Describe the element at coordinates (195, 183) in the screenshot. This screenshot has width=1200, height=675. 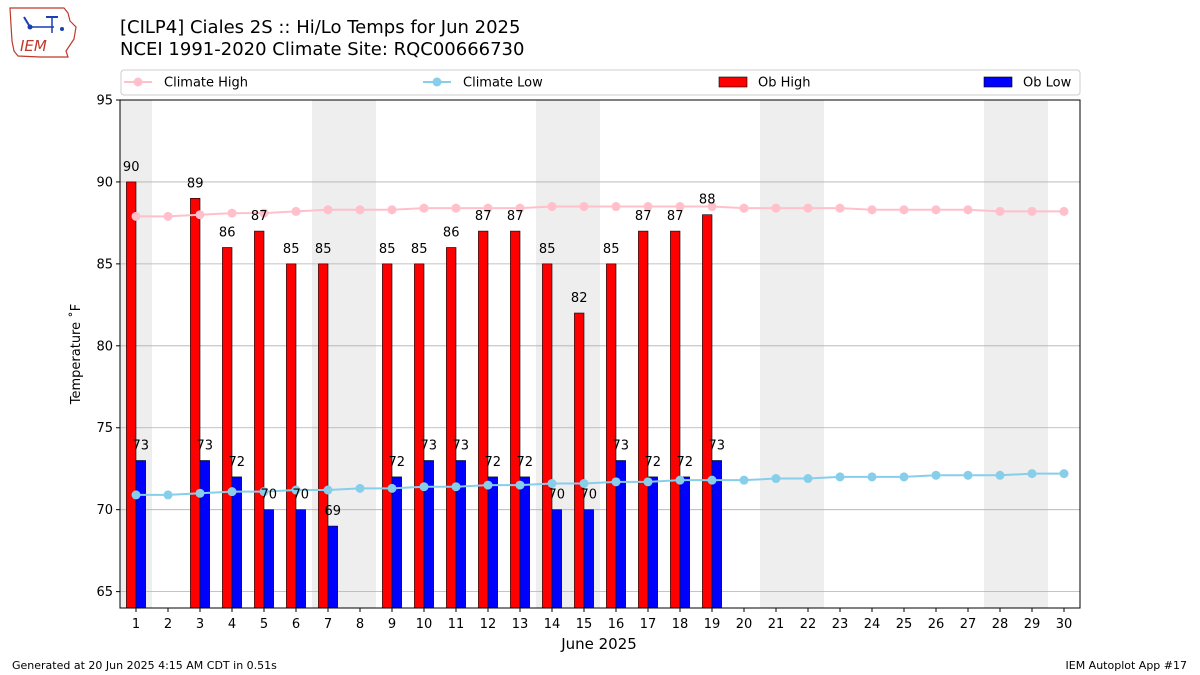
I see `ob-high-data-label: 89` at that location.